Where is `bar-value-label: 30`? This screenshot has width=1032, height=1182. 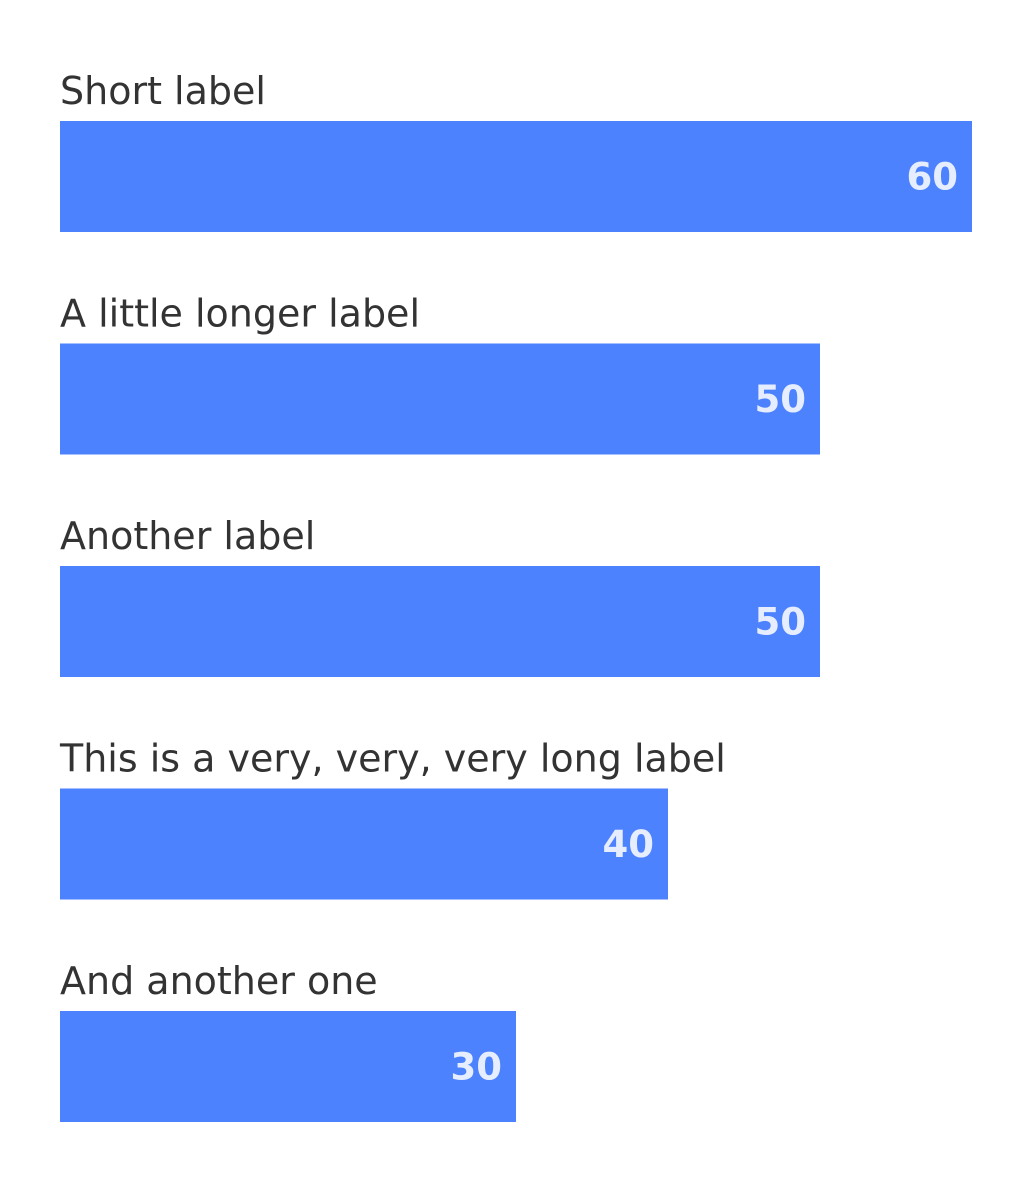
bar-value-label: 30 is located at coordinates (477, 1067).